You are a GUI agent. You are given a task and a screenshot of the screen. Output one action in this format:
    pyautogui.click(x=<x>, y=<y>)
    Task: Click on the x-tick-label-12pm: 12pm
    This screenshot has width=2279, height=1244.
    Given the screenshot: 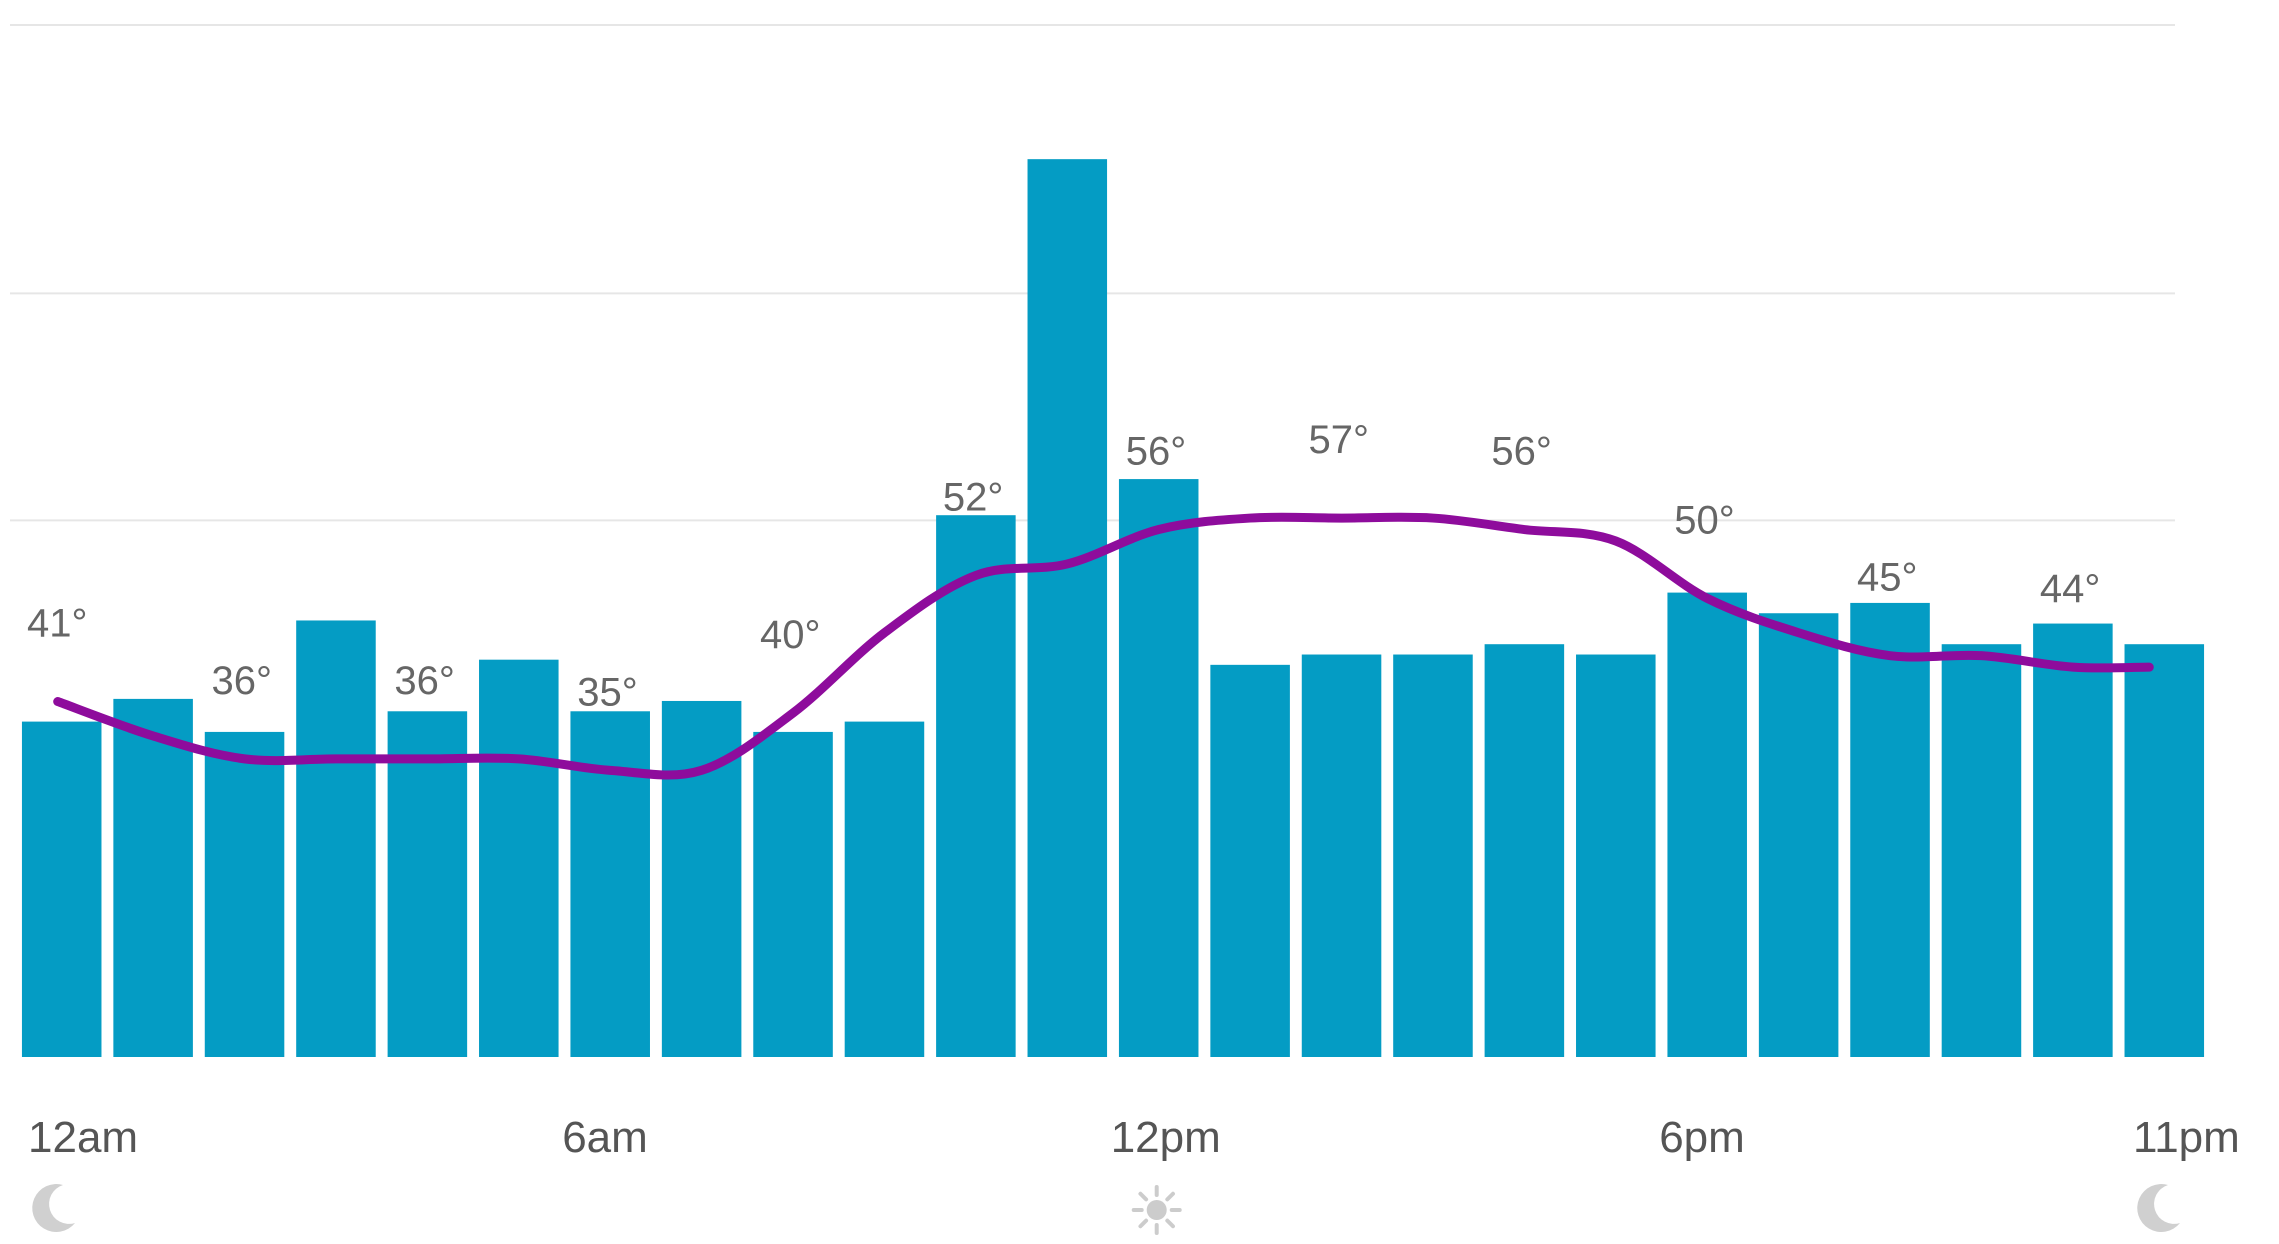 What is the action you would take?
    pyautogui.click(x=1166, y=1137)
    